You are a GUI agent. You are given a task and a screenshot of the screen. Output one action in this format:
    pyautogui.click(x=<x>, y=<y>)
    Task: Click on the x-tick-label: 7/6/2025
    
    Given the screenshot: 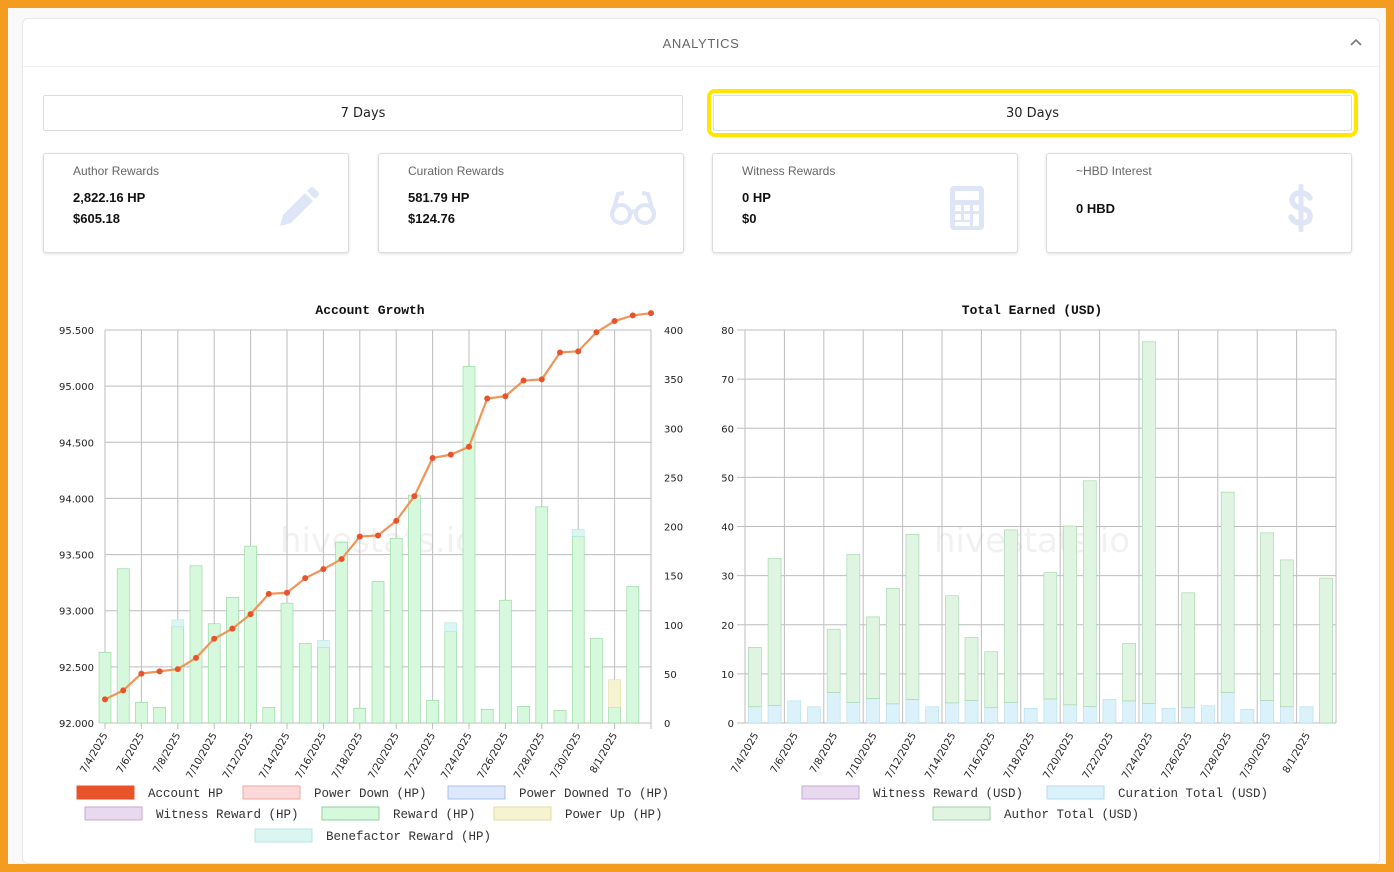 What is the action you would take?
    pyautogui.click(x=785, y=753)
    